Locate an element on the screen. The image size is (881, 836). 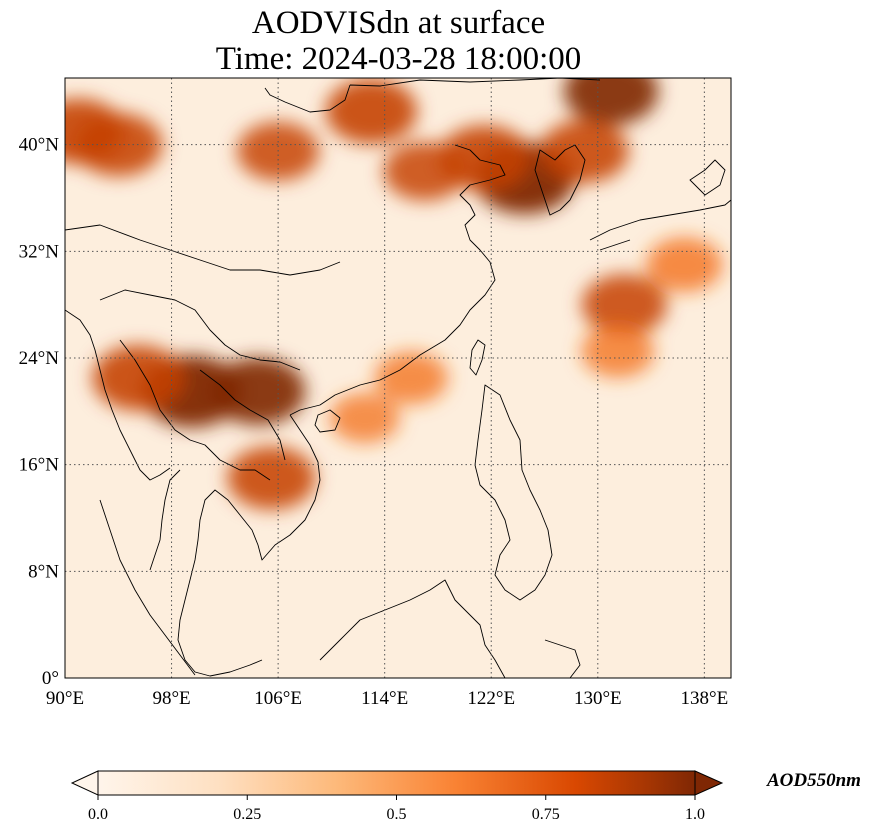
coastline-bay-of-bengal is located at coordinates (118, 395).